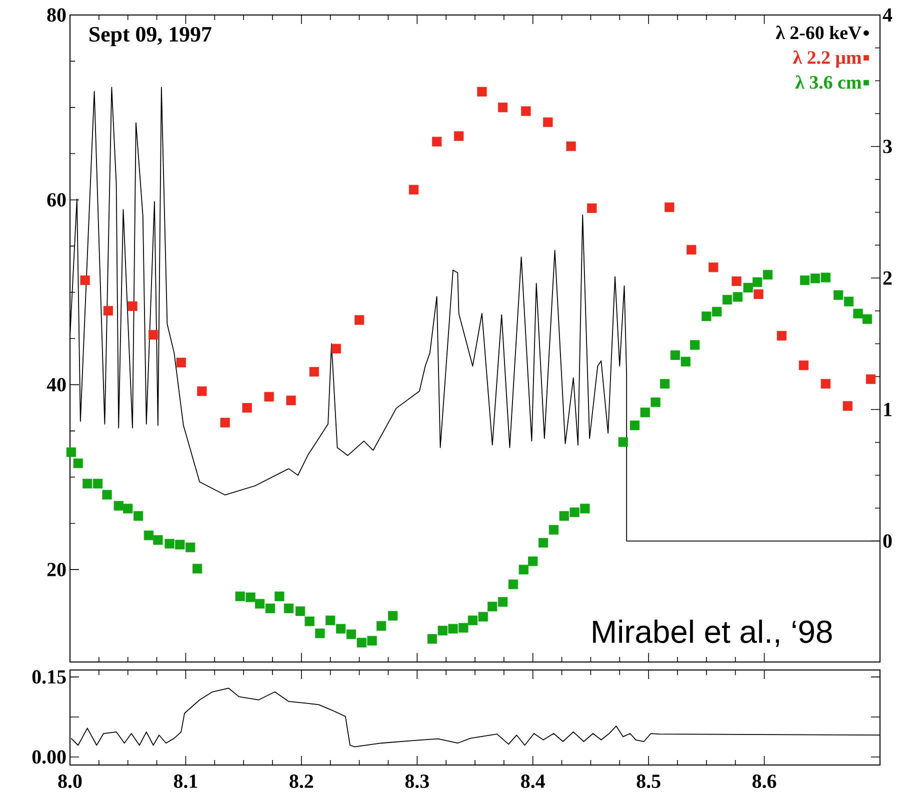 The image size is (899, 807). Describe the element at coordinates (151, 36) in the screenshot. I see `annotation: Sept 09, 1997` at that location.